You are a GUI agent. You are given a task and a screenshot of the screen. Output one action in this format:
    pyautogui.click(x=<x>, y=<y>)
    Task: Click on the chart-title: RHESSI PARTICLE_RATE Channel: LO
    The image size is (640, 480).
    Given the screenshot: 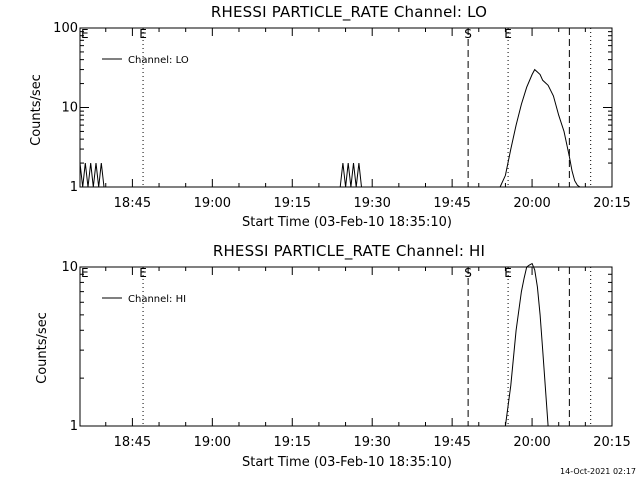 What is the action you would take?
    pyautogui.click(x=349, y=12)
    